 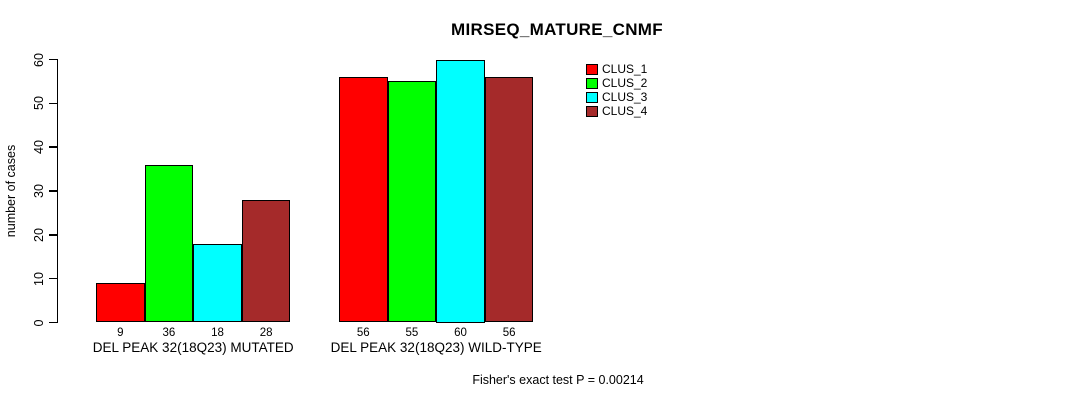 What do you see at coordinates (412, 333) in the screenshot?
I see `bar-value-label: 55` at bounding box center [412, 333].